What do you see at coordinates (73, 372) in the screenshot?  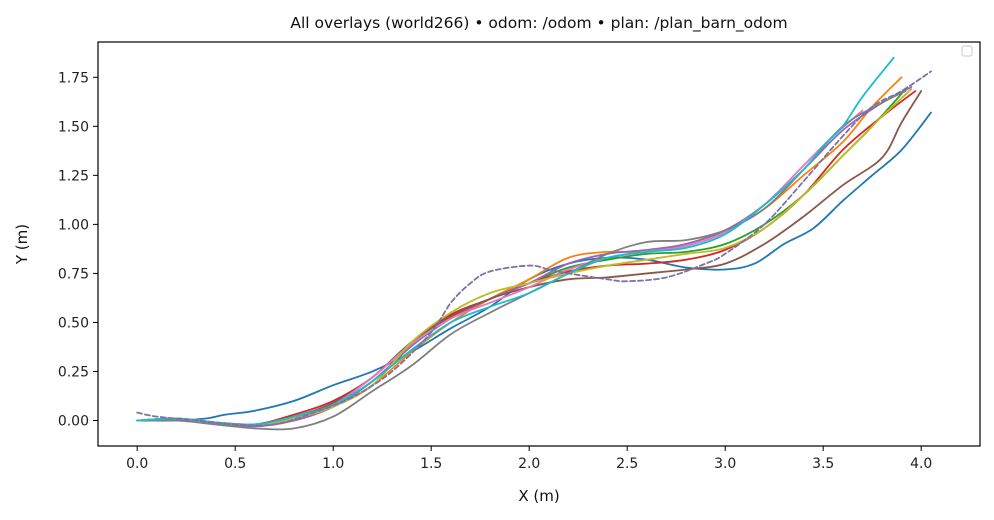 I see `y-tick-label: 0.25` at bounding box center [73, 372].